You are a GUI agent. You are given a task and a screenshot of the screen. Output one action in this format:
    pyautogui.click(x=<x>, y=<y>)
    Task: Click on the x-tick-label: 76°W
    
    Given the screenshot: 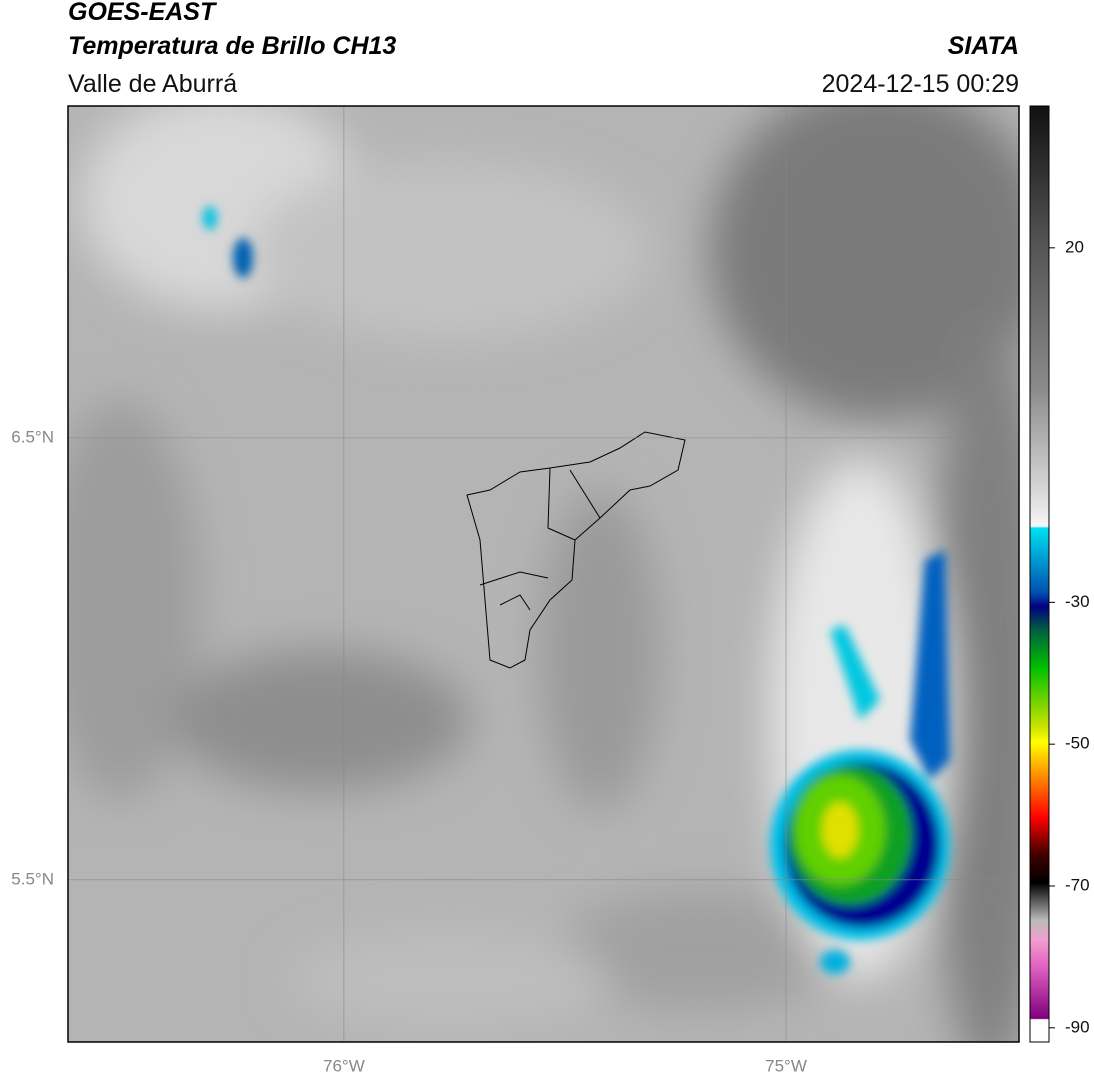 What is the action you would take?
    pyautogui.click(x=344, y=1065)
    